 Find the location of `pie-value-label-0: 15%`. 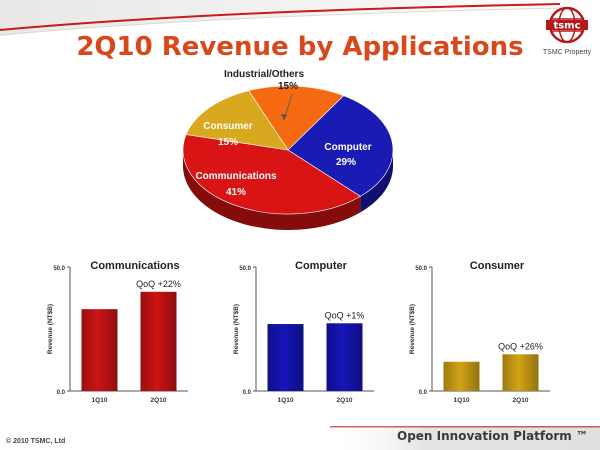

pie-value-label-0: 15% is located at coordinates (288, 86).